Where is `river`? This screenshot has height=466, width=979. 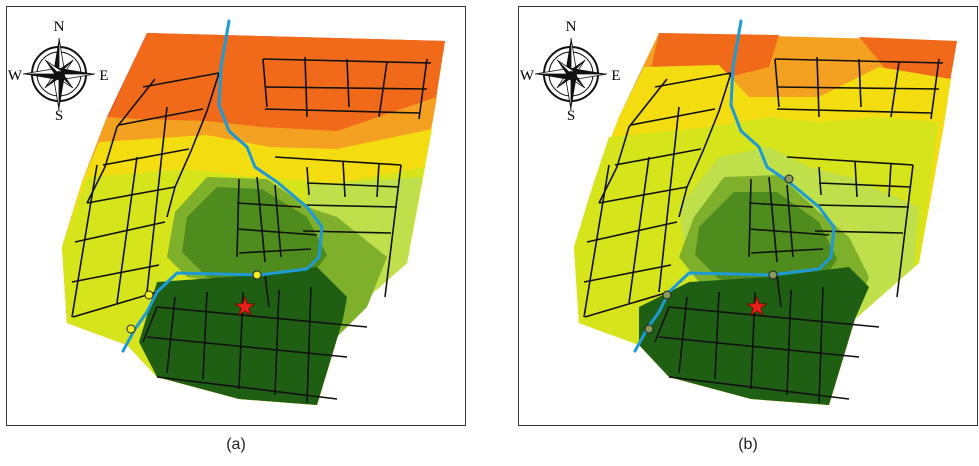 river is located at coordinates (222, 186).